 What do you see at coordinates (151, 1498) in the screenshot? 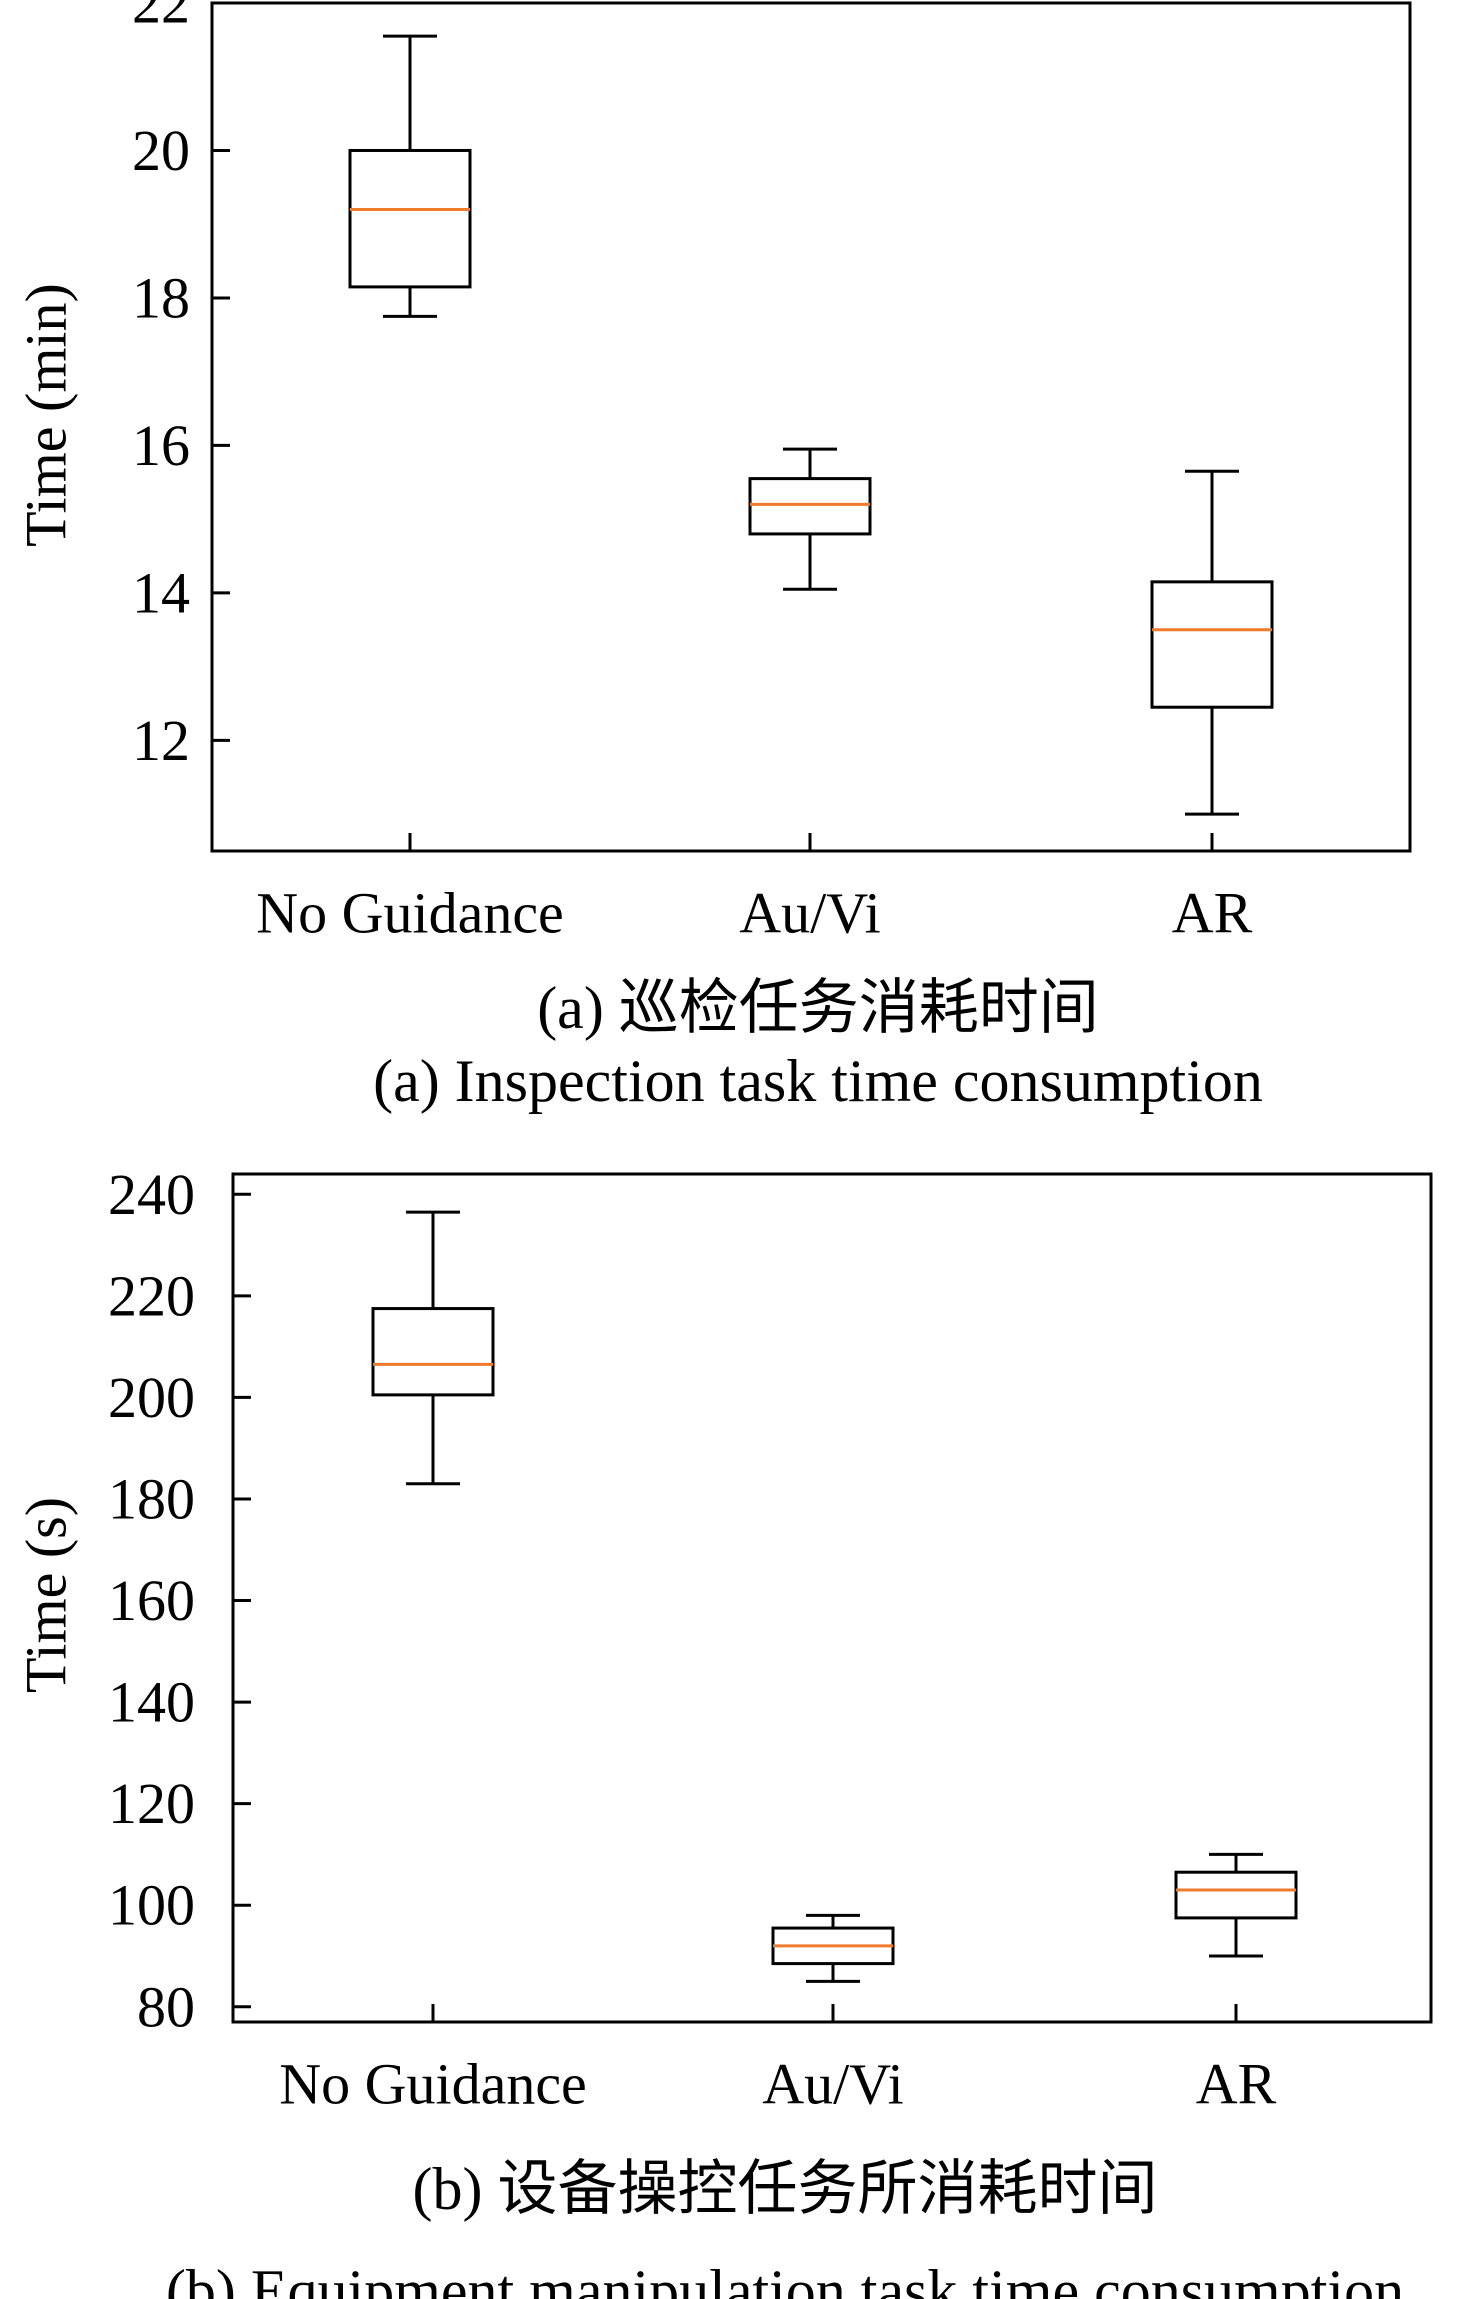
I see `y-tick-label: 180` at bounding box center [151, 1498].